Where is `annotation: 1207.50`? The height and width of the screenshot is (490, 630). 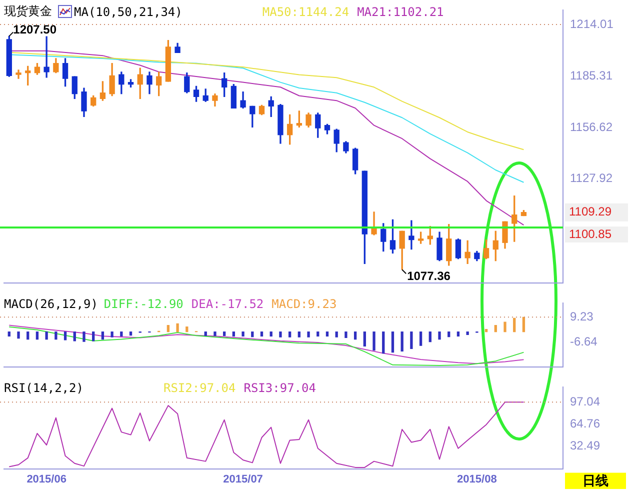
annotation: 1207.50 is located at coordinates (35, 29).